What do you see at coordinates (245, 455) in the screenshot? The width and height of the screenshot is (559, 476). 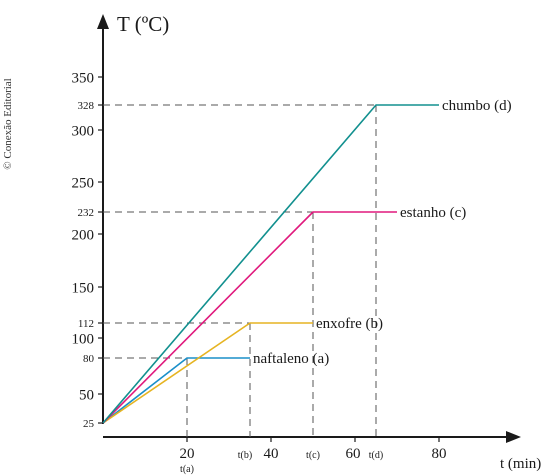 I see `x-event-label: t(b)` at bounding box center [245, 455].